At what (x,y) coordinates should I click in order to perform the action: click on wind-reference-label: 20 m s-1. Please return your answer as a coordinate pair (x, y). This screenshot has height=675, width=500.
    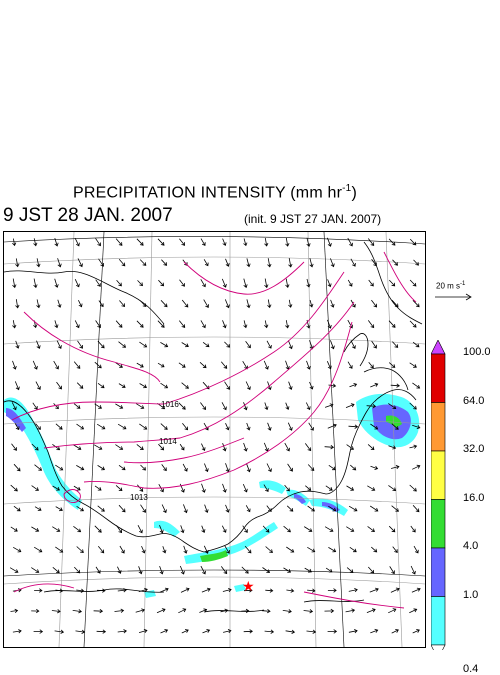
    Looking at the image, I should click on (450, 286).